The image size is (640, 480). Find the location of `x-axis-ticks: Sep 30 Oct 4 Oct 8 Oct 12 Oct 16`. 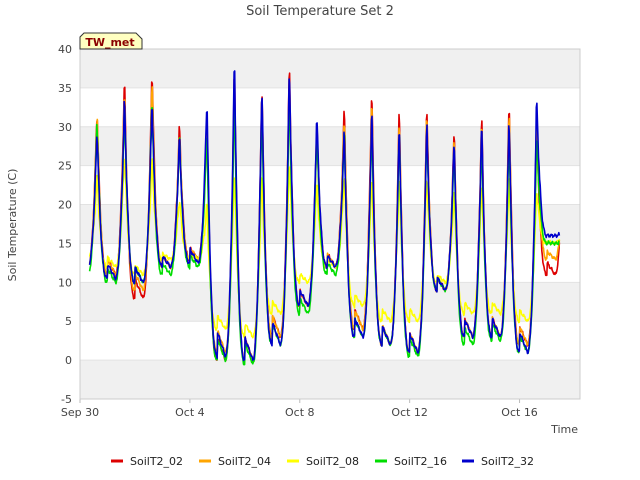

x-axis-ticks: Sep 30 Oct 4 Oct 8 Oct 12 Oct 16 is located at coordinates (299, 409).